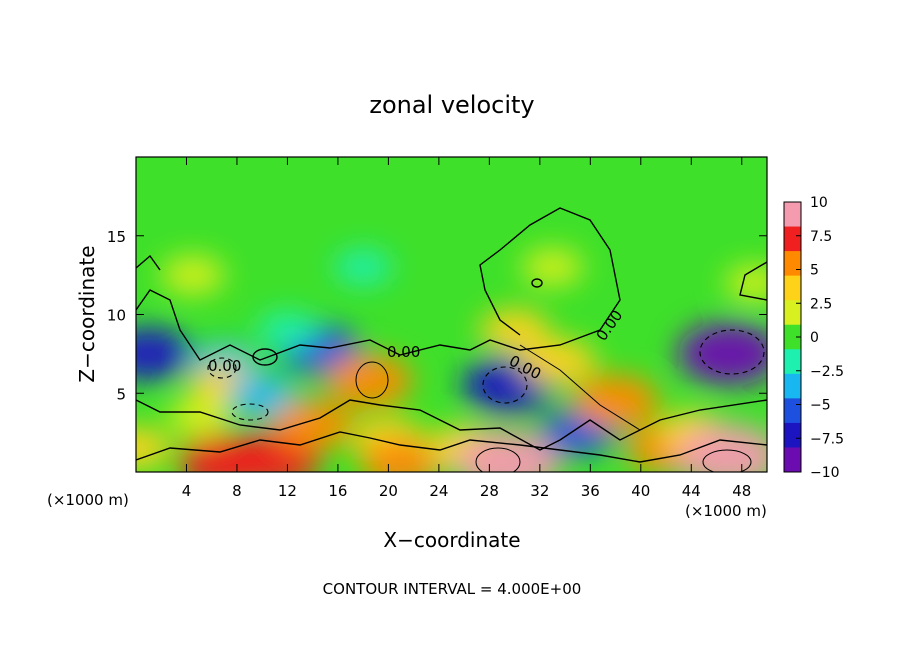  I want to click on dashed-loop-b, so click(505, 385).